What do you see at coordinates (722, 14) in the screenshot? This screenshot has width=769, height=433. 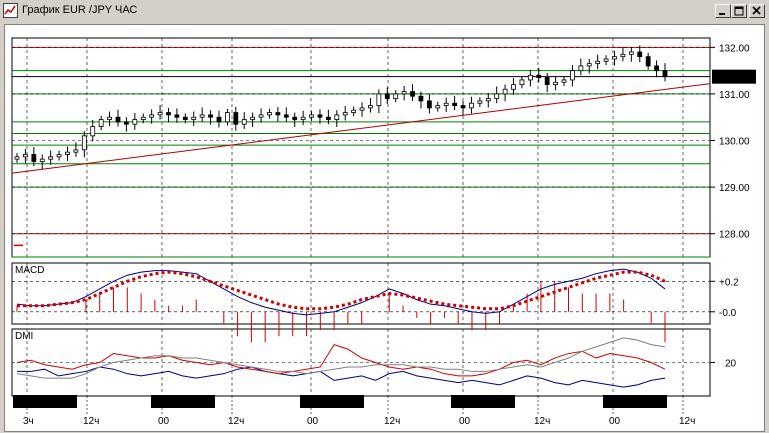 I see `minimize-icon` at bounding box center [722, 14].